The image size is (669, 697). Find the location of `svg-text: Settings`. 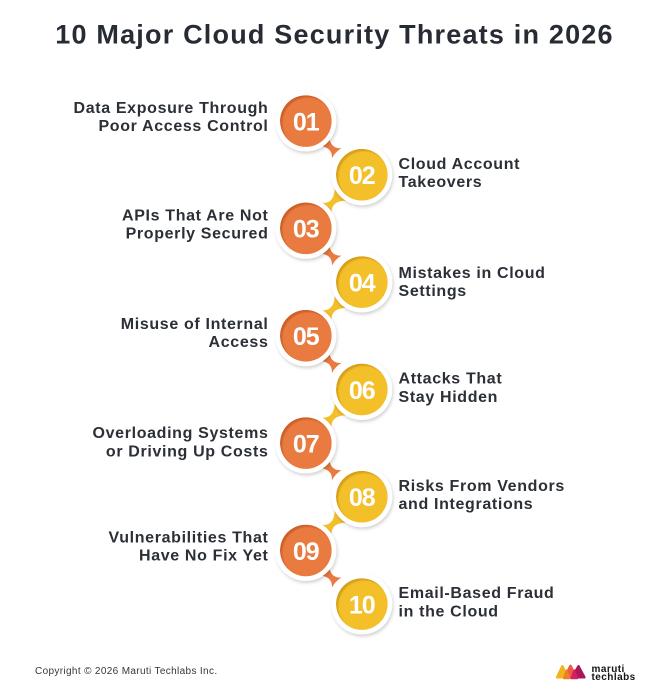

svg-text: Settings is located at coordinates (433, 291).